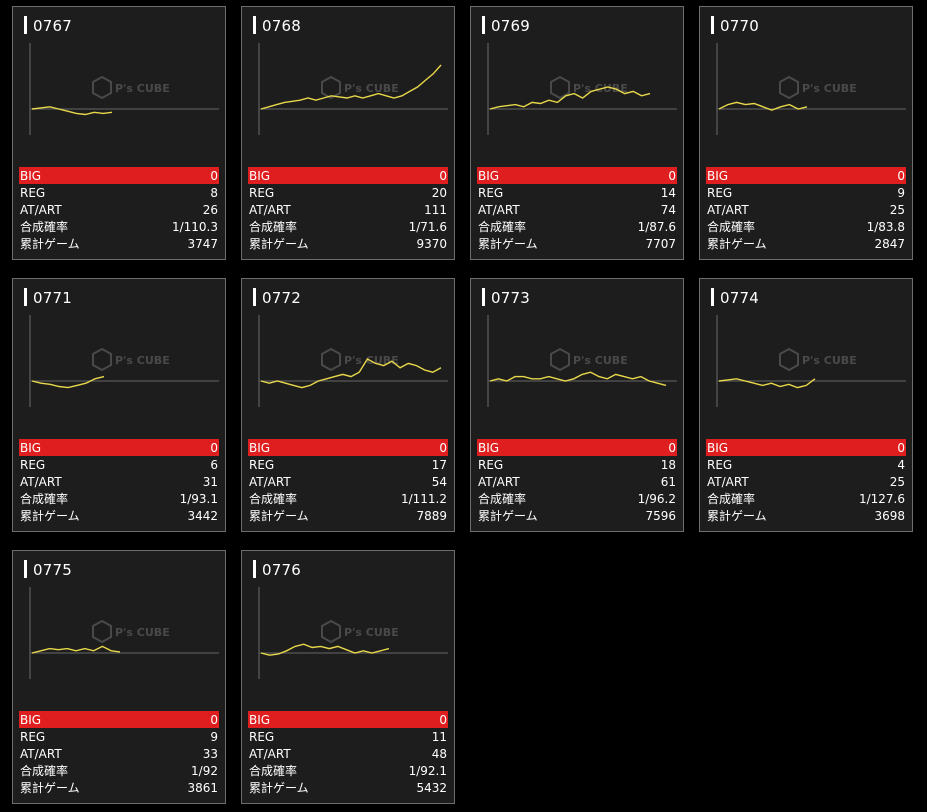 The width and height of the screenshot is (927, 812). I want to click on machine-card: 0776 P's CUBE BIG 0 REG 11 AT/ART 48, so click(348, 677).